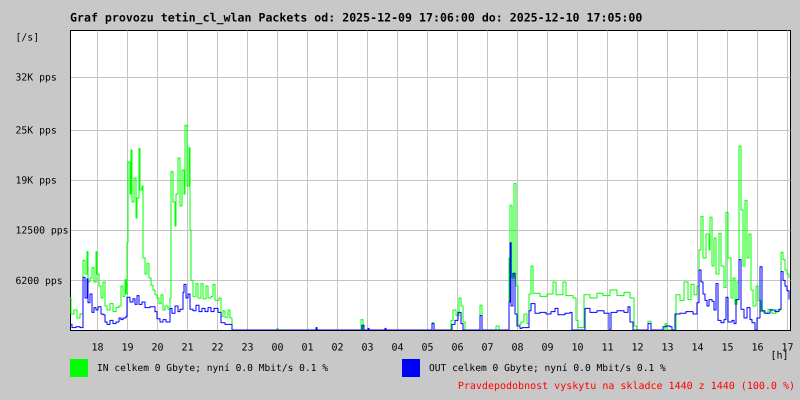 The width and height of the screenshot is (800, 400). I want to click on x-tick-label: 23, so click(247, 348).